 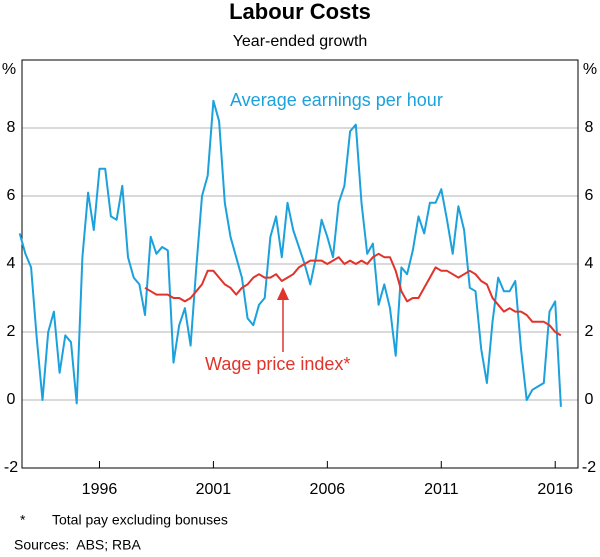 What do you see at coordinates (589, 467) in the screenshot?
I see `y-tick-label-right: -2` at bounding box center [589, 467].